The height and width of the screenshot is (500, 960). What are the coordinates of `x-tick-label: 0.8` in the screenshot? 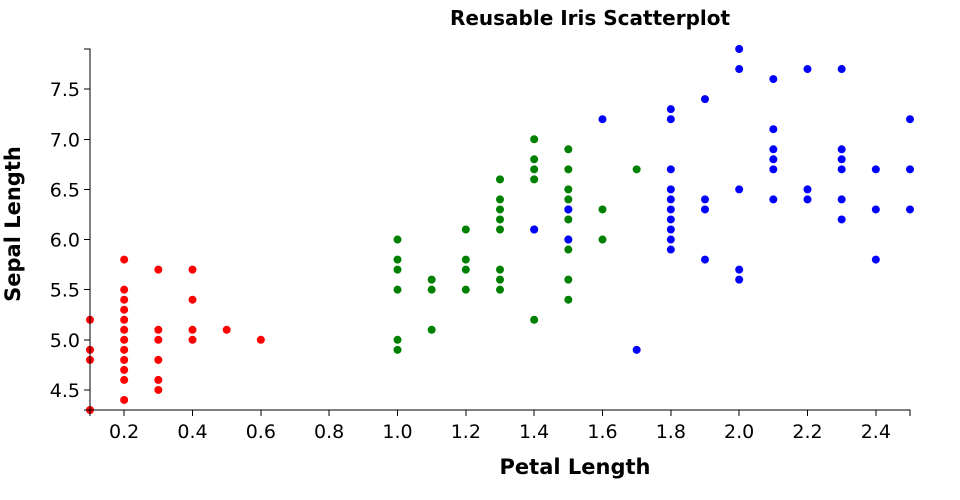 It's located at (329, 432).